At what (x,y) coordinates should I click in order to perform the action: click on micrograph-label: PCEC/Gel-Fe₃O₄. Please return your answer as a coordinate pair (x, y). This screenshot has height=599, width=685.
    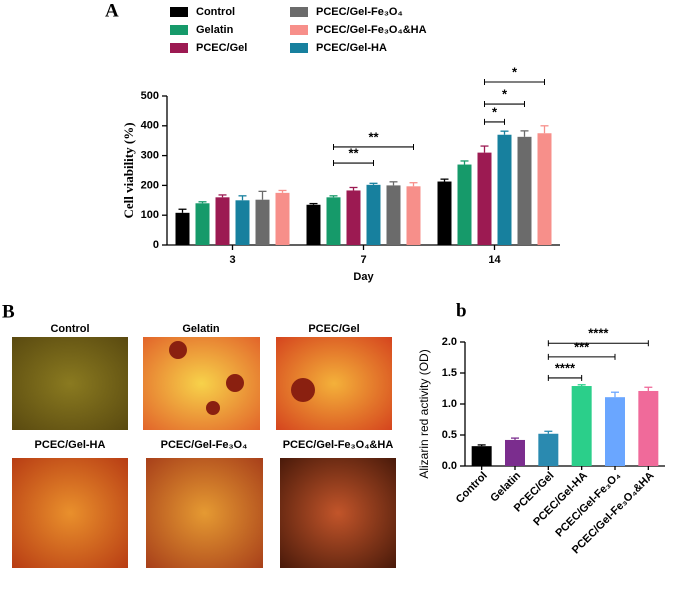
    Looking at the image, I should click on (204, 445).